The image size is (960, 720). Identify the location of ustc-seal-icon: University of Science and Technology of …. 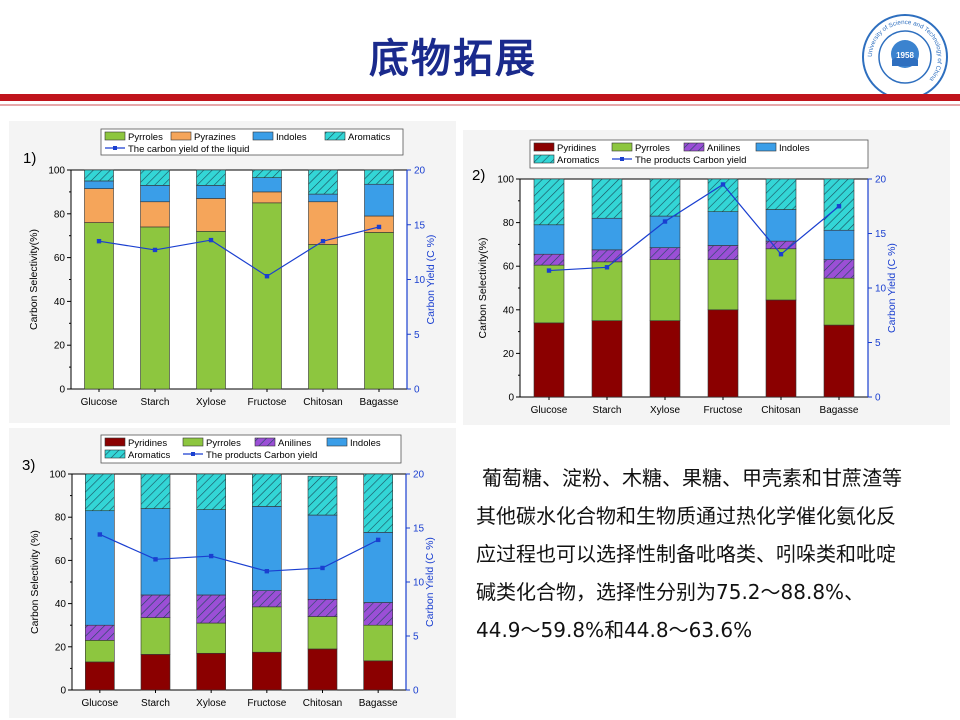
(905, 57).